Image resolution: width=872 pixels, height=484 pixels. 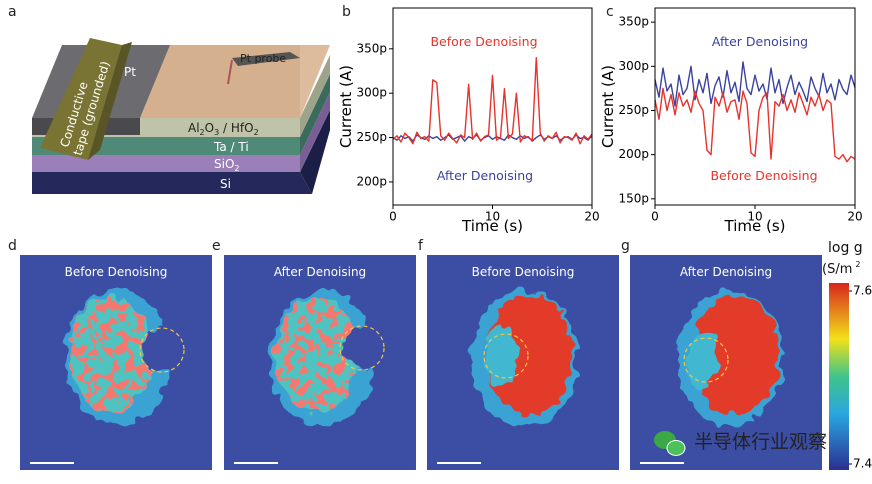 What do you see at coordinates (845, 248) in the screenshot?
I see `colorbar-label: log g` at bounding box center [845, 248].